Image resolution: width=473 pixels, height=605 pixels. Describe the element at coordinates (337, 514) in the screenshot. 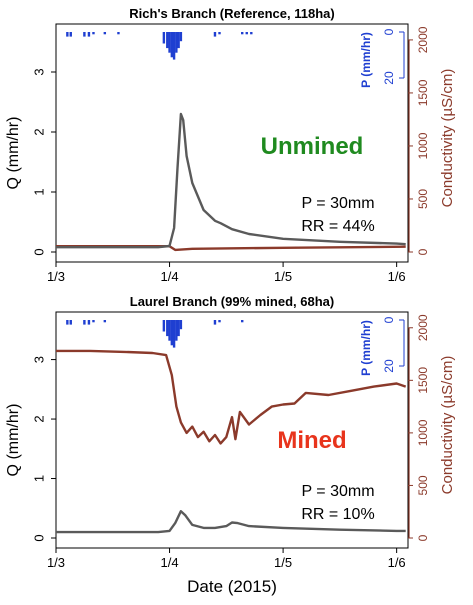

I see `runoff-ratio: RR = 10%` at that location.